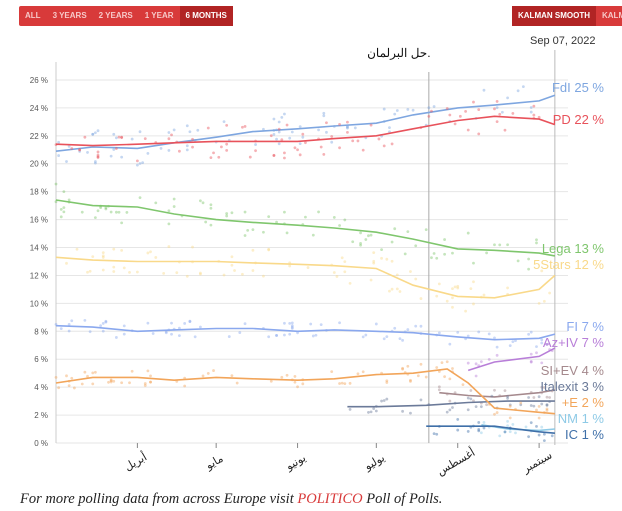 The image size is (622, 511). What do you see at coordinates (572, 386) in the screenshot?
I see `series-label-italexit: Italexit 3 %` at bounding box center [572, 386].